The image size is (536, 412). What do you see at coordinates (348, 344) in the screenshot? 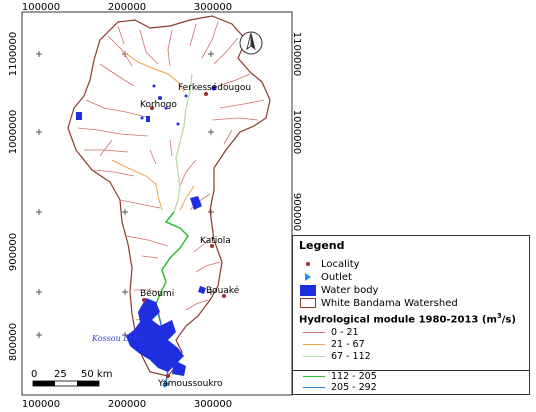
I see `hydro-class-label: 21 - 67` at bounding box center [348, 344].